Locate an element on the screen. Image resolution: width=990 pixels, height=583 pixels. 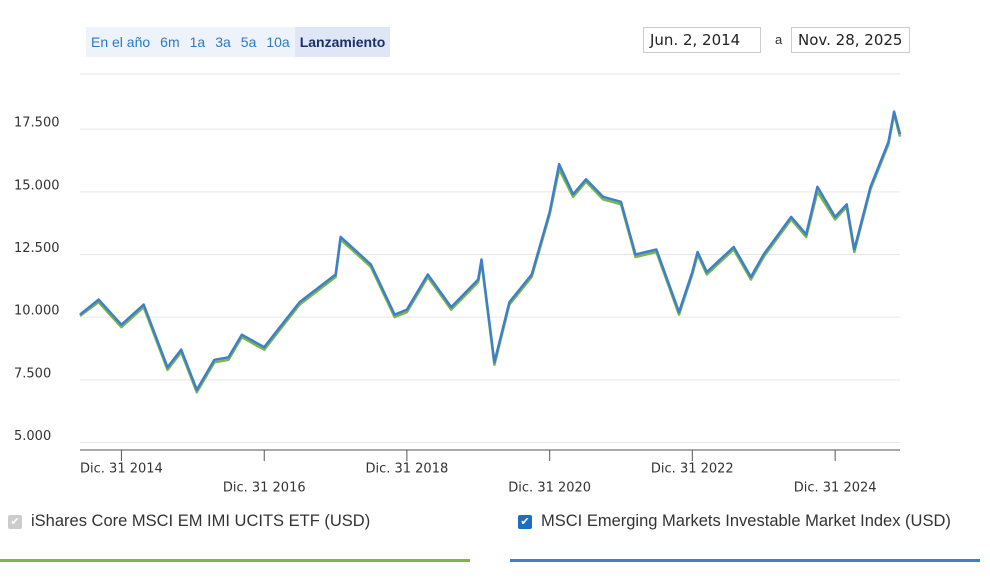
date-separator: a is located at coordinates (779, 39).